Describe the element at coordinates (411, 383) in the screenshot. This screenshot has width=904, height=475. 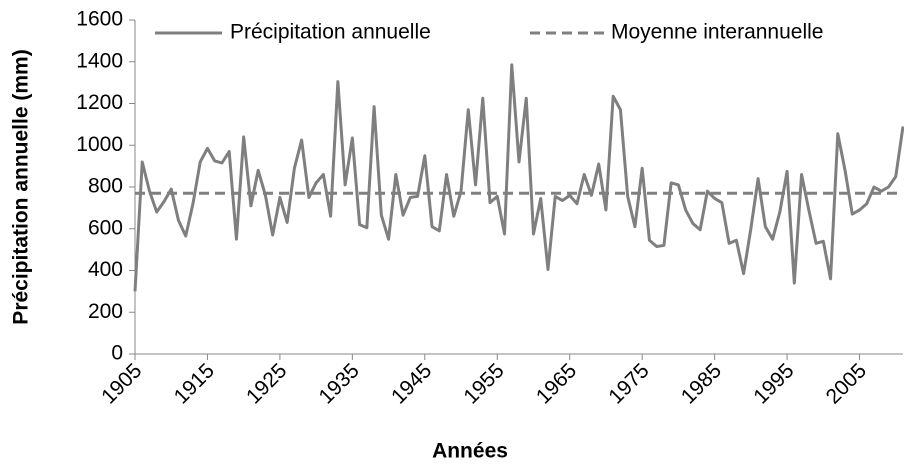
I see `x-tick-label: 1945` at that location.